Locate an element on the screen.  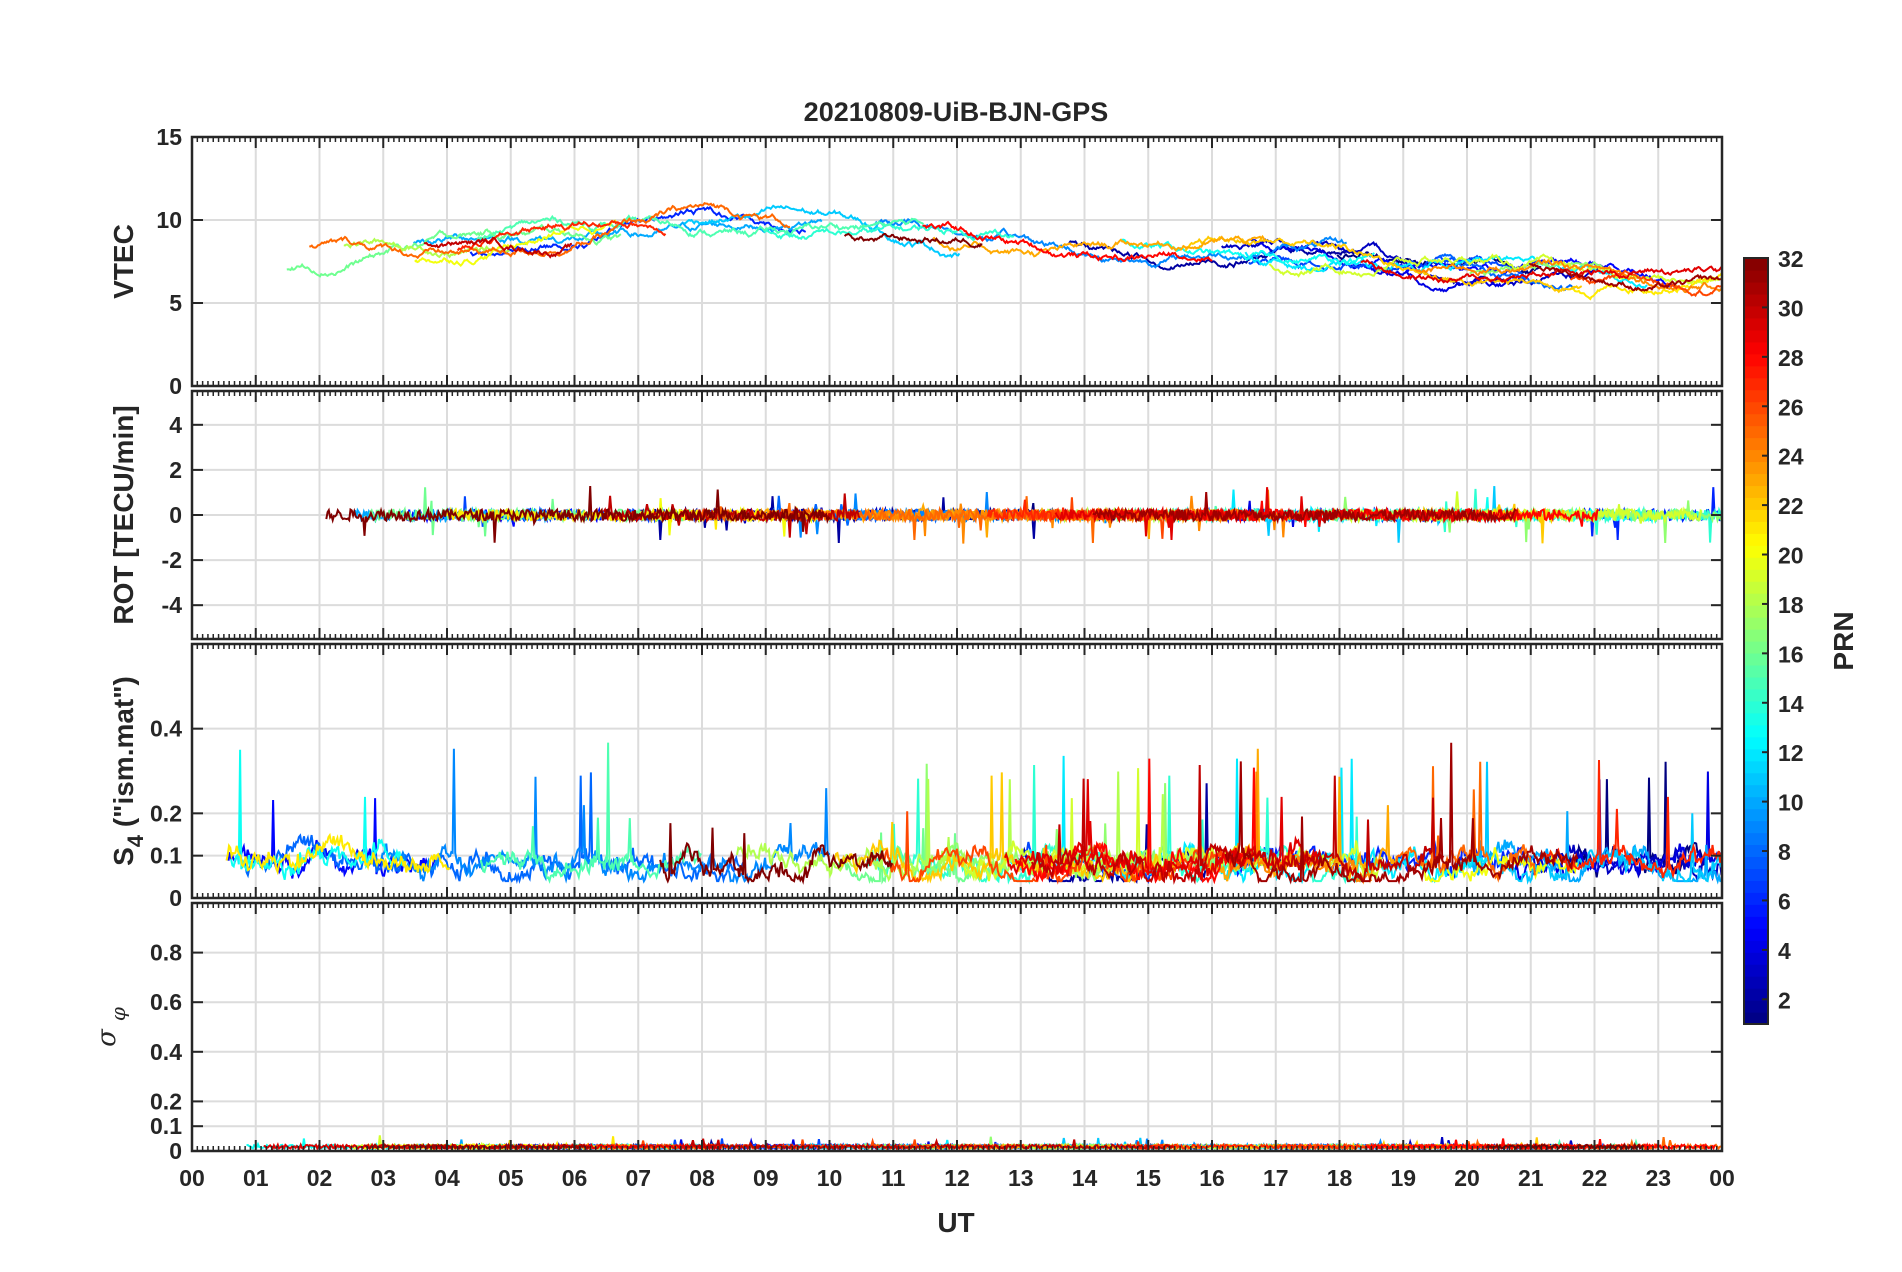
x-tick-label: 21 is located at coordinates (1531, 1178).